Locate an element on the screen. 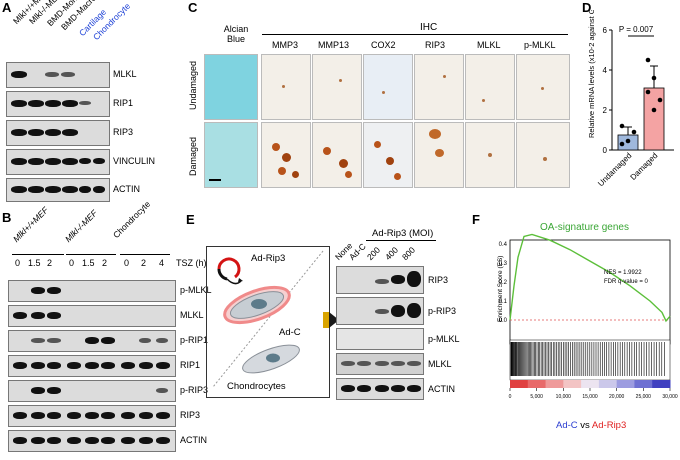 Image resolution: width=680 pixels, height=460 pixels. es-curve is located at coordinates (590, 278).